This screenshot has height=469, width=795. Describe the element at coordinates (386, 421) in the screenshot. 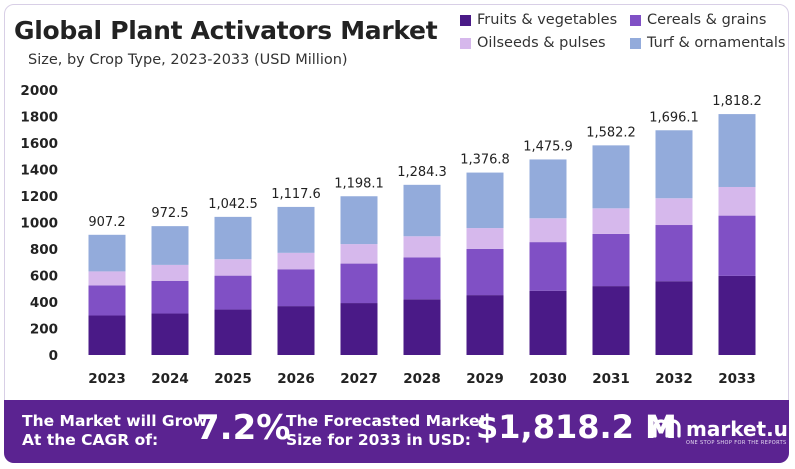

I see `forecast-caption-line-1: The Forecasted Market` at that location.